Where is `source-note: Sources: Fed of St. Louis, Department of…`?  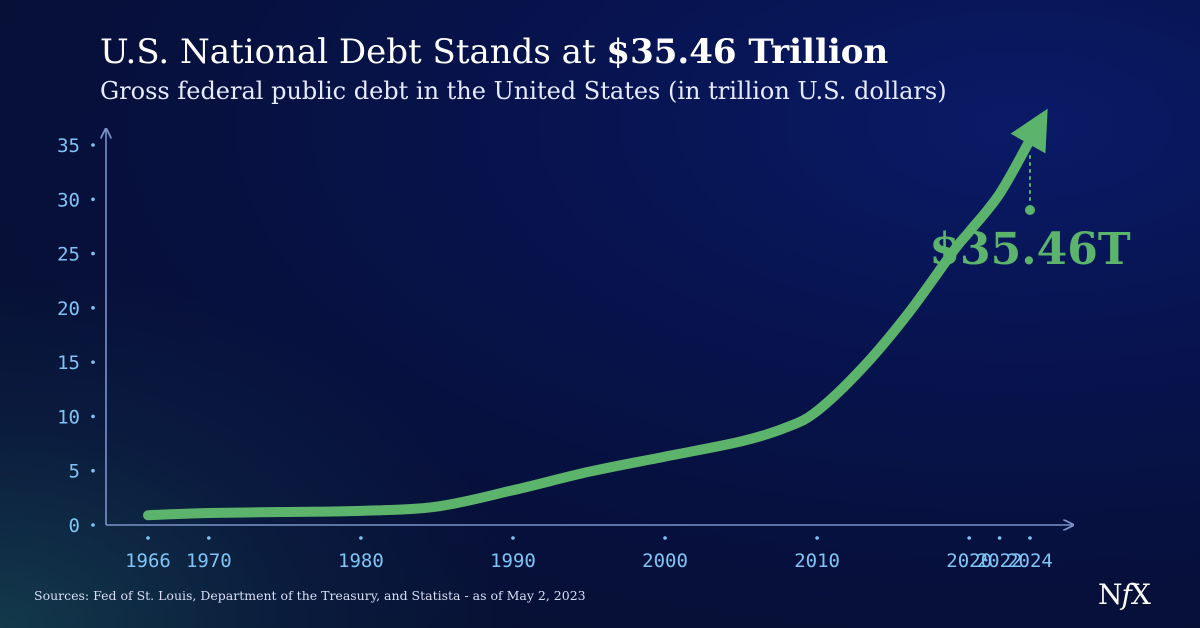 source-note: Sources: Fed of St. Louis, Department of… is located at coordinates (310, 595).